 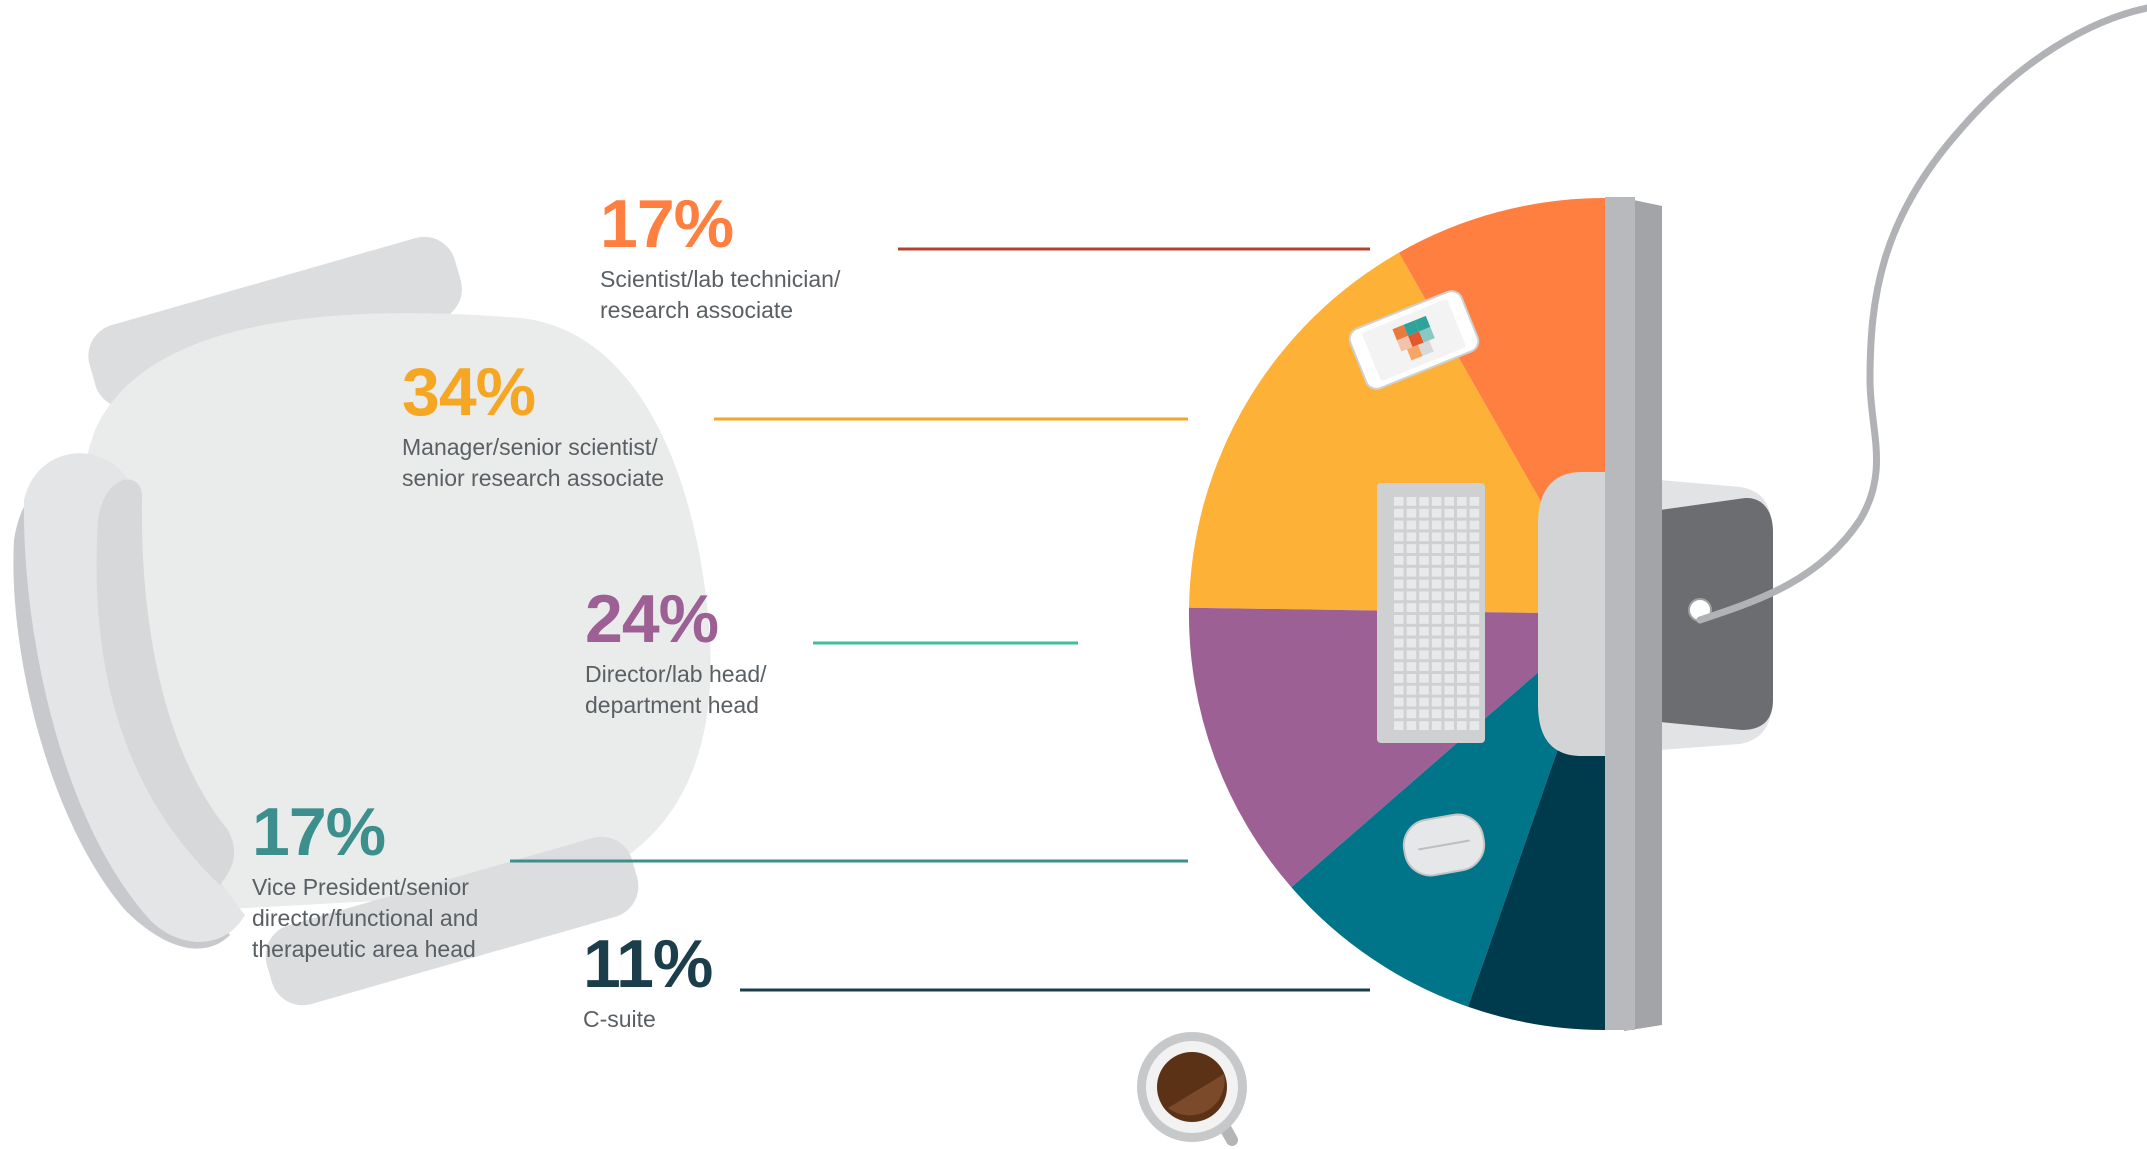 What do you see at coordinates (676, 653) in the screenshot?
I see `slice-label-2: 24% Director/lab head/ department head` at bounding box center [676, 653].